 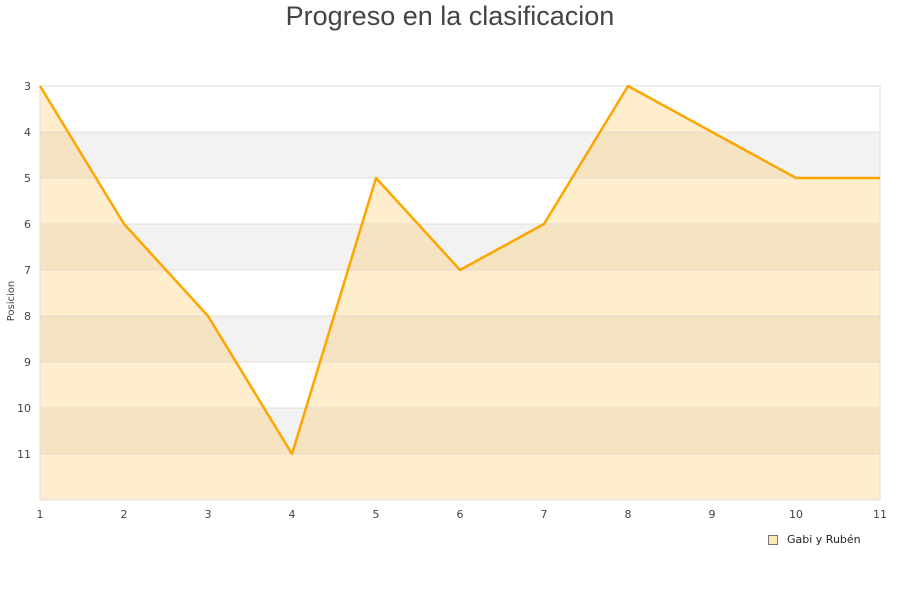 I want to click on y-tick-label: 11, so click(x=24, y=454).